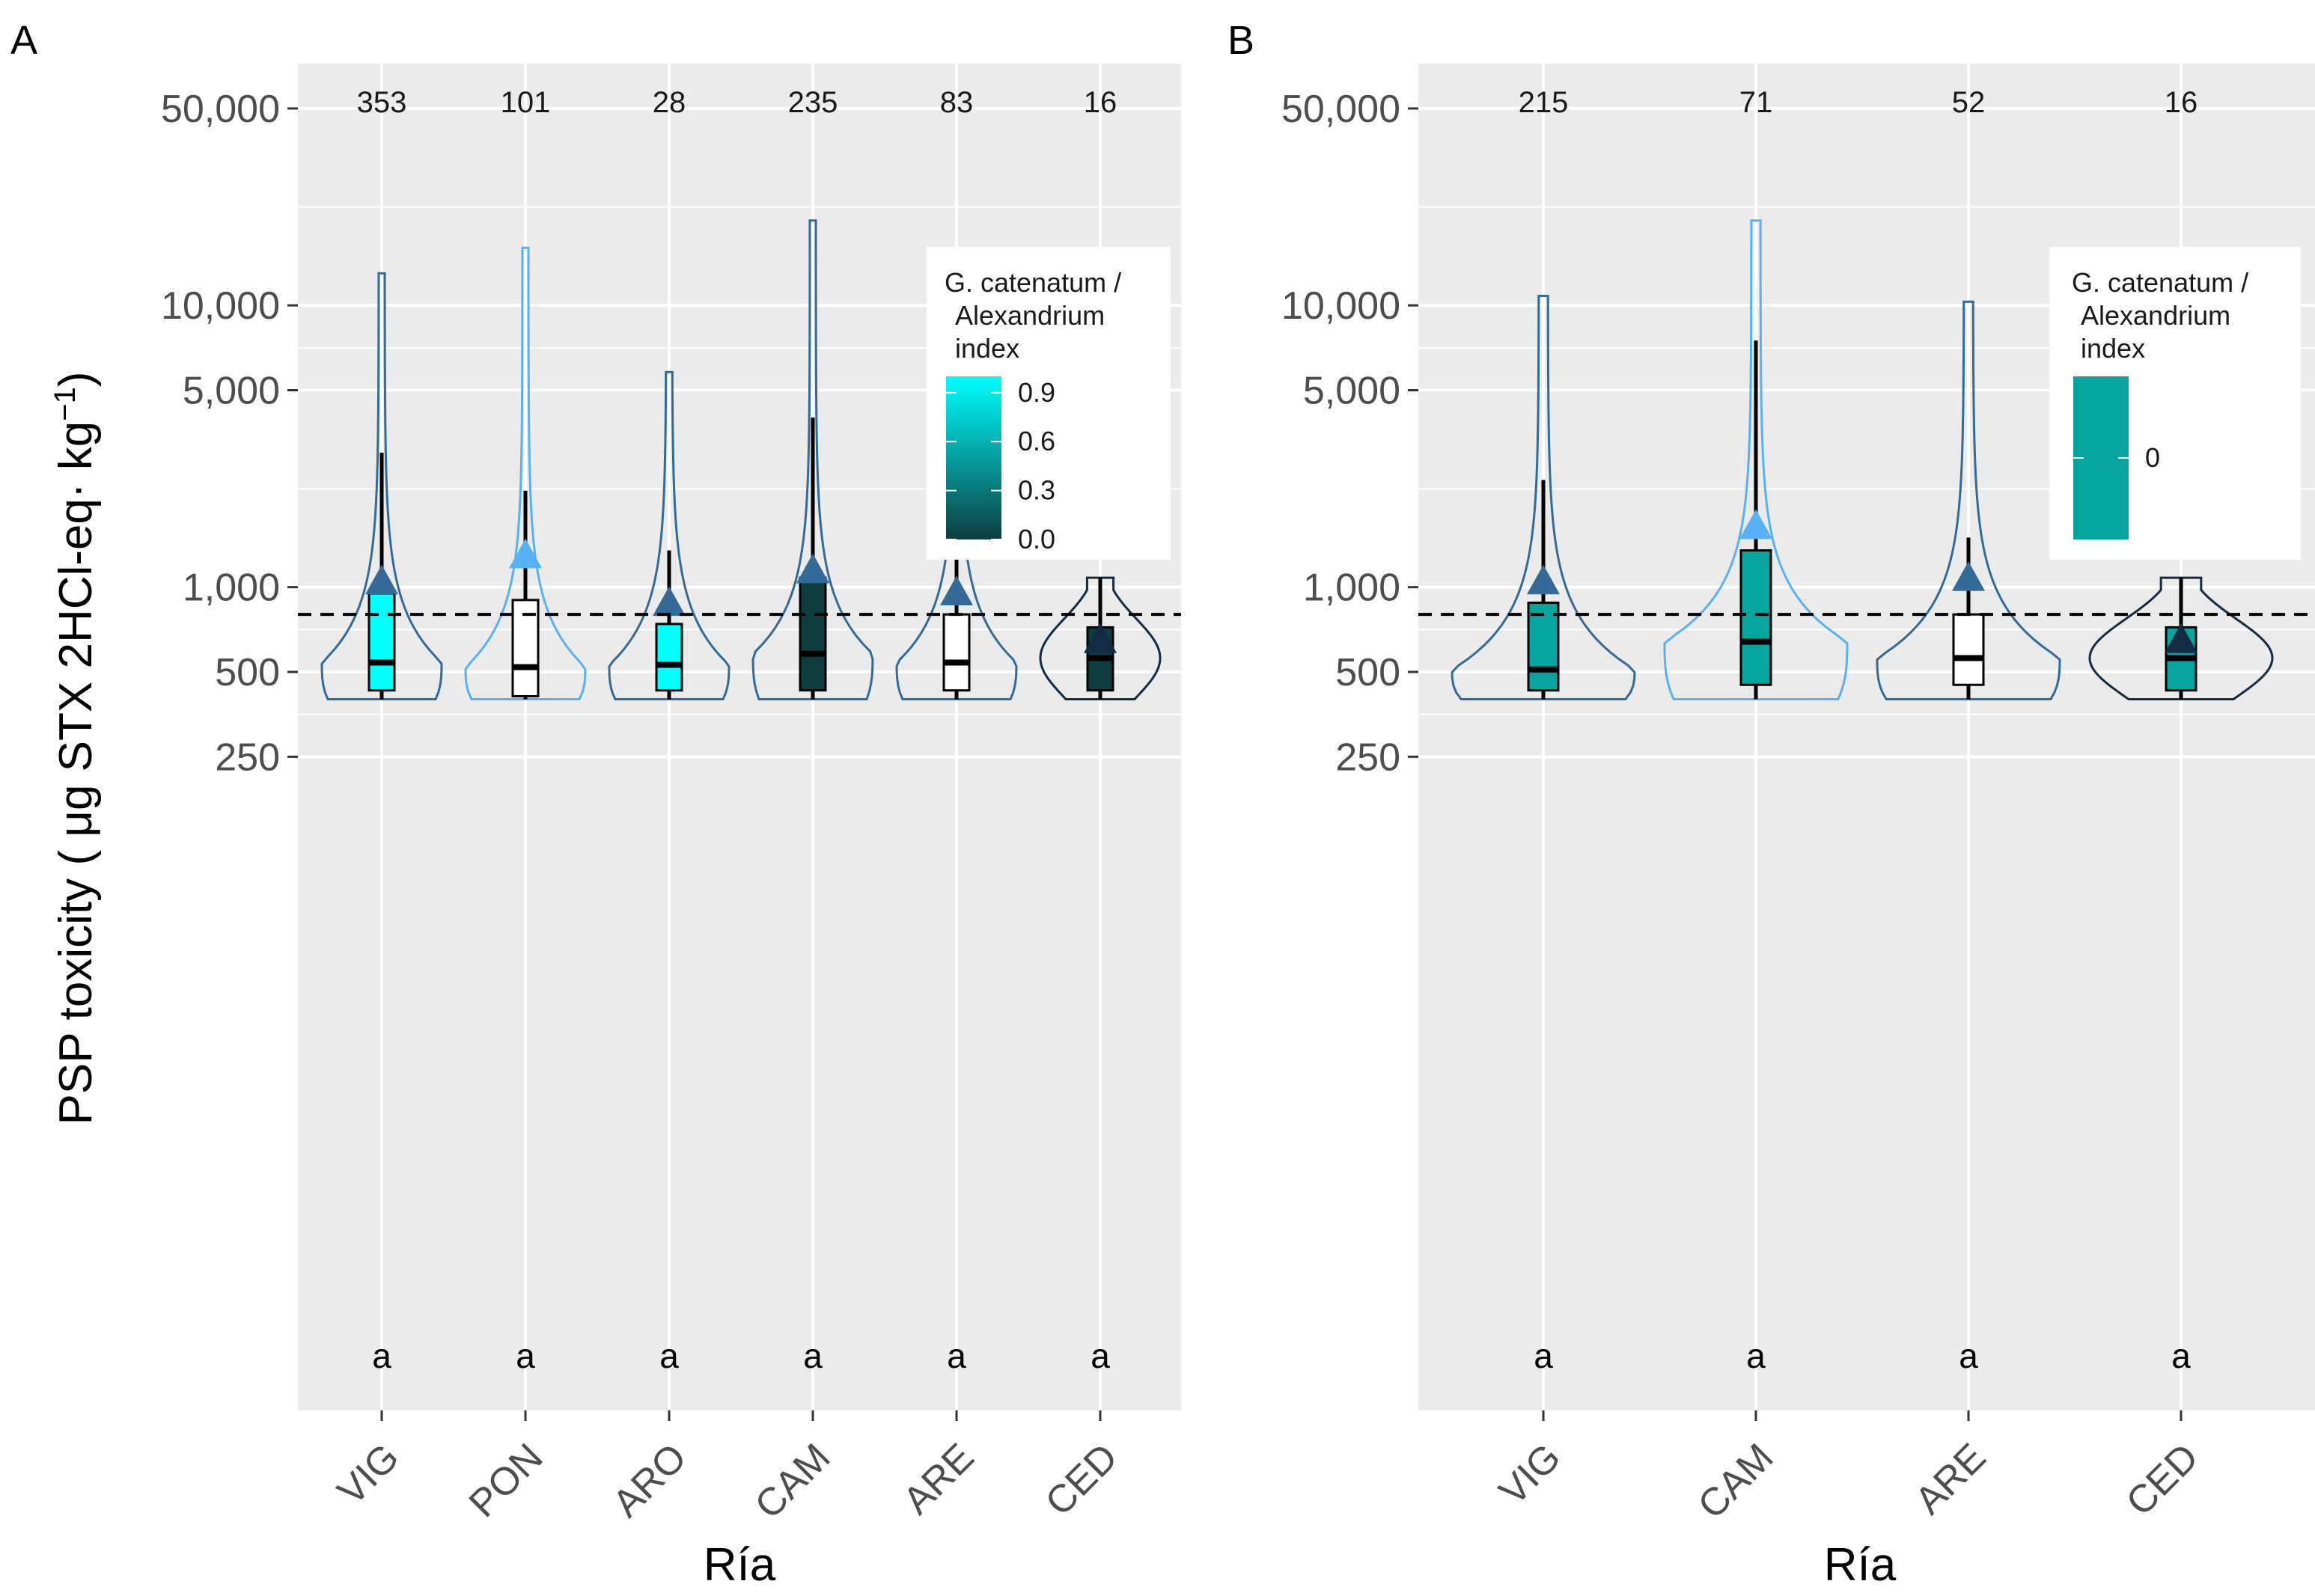 This screenshot has width=2315, height=1596. What do you see at coordinates (23, 40) in the screenshot?
I see `panel-a-letter: A` at bounding box center [23, 40].